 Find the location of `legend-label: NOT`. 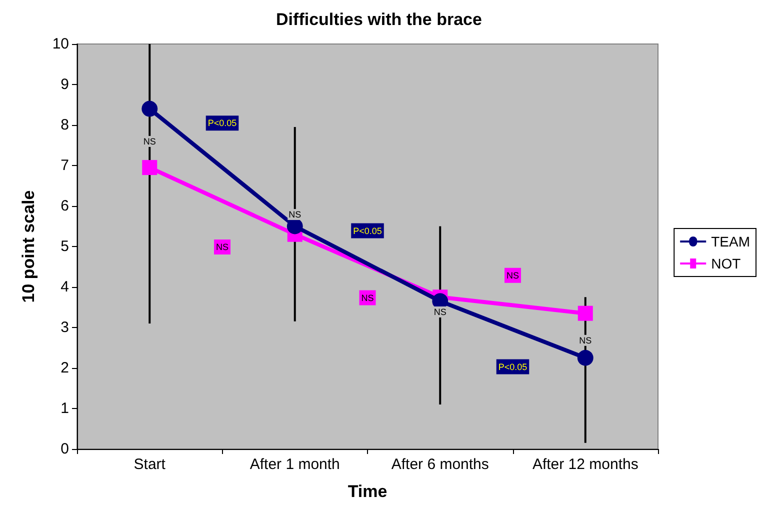

legend-label: NOT is located at coordinates (726, 264).